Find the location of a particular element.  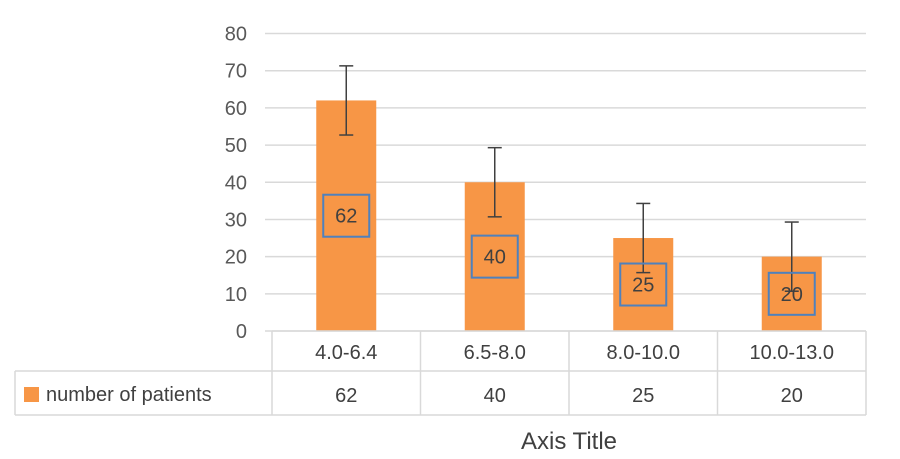

category-label: 6.5-8.0 is located at coordinates (495, 353).